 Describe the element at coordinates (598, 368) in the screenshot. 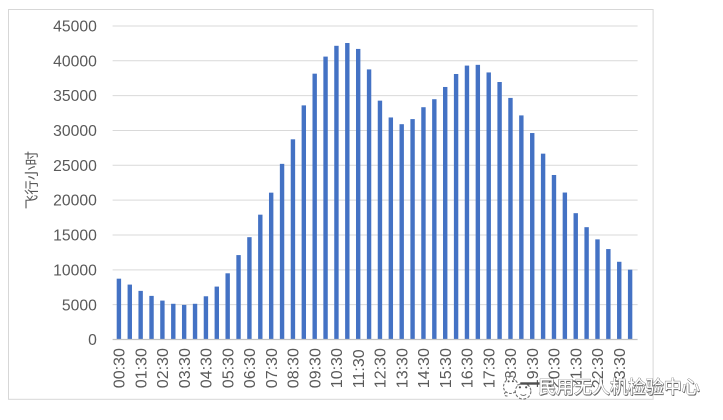

I see `svg-text: 22:30` at that location.